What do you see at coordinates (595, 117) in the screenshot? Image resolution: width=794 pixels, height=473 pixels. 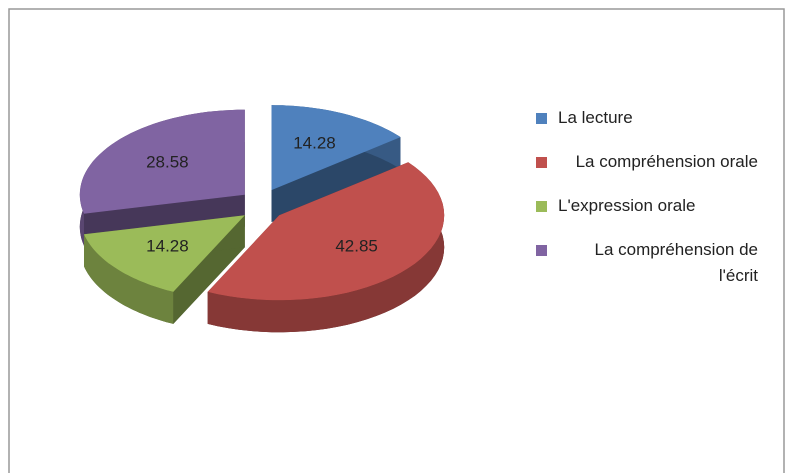 I see `legend-label: La lecture` at bounding box center [595, 117].